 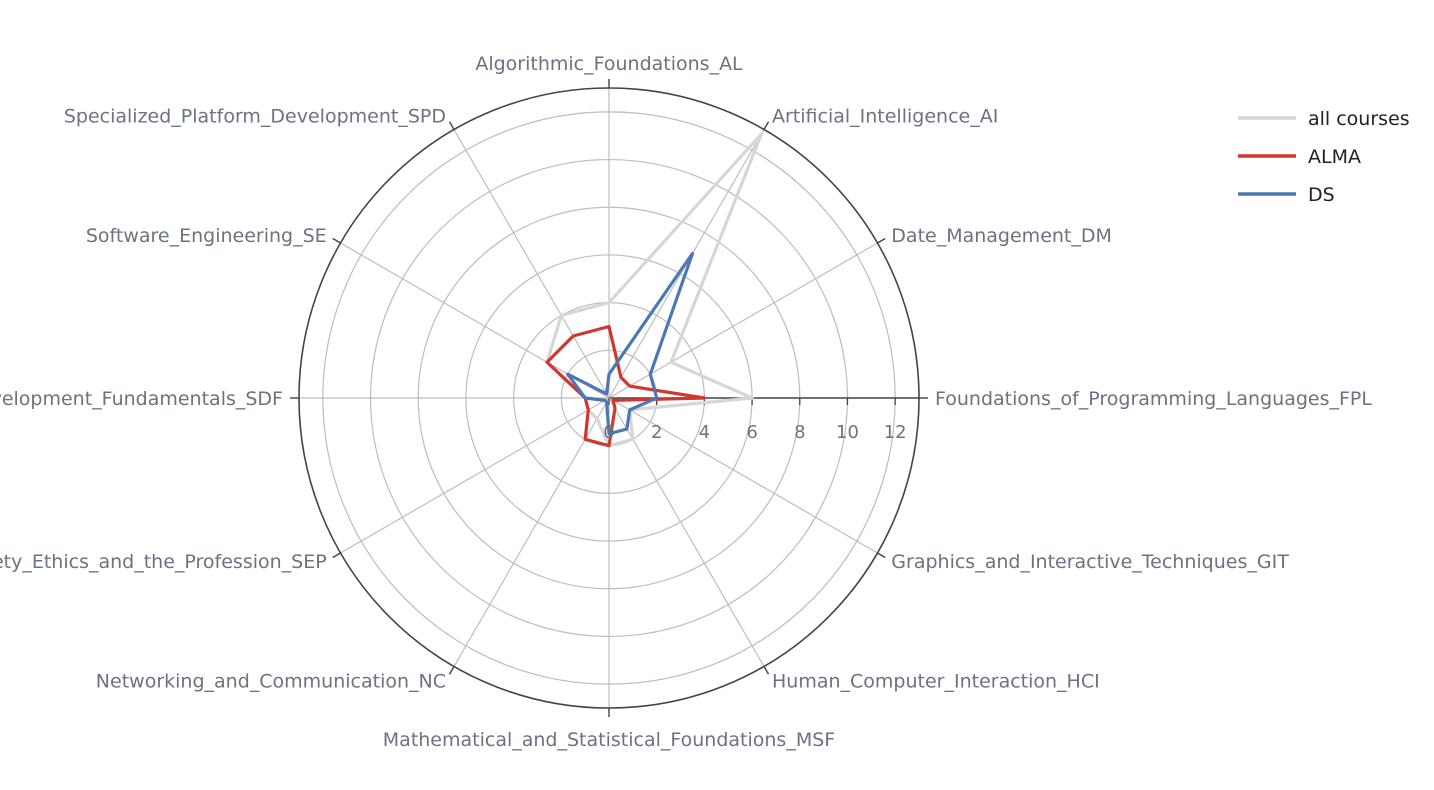 What do you see at coordinates (895, 432) in the screenshot?
I see `tick-label-12: 12` at bounding box center [895, 432].